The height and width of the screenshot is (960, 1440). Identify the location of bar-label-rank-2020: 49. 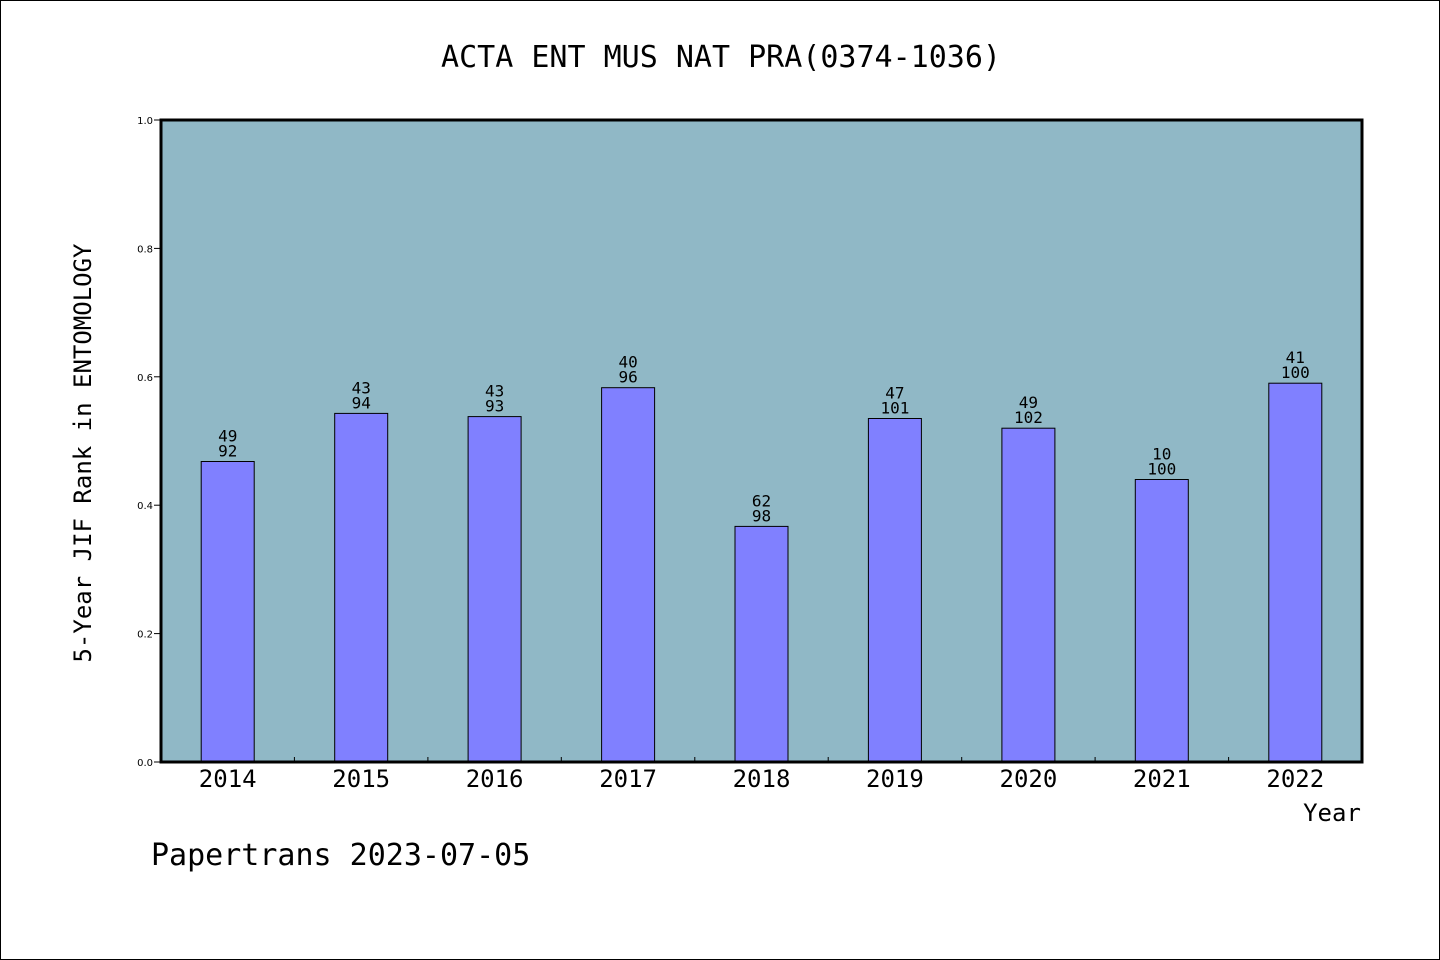
(1028, 402).